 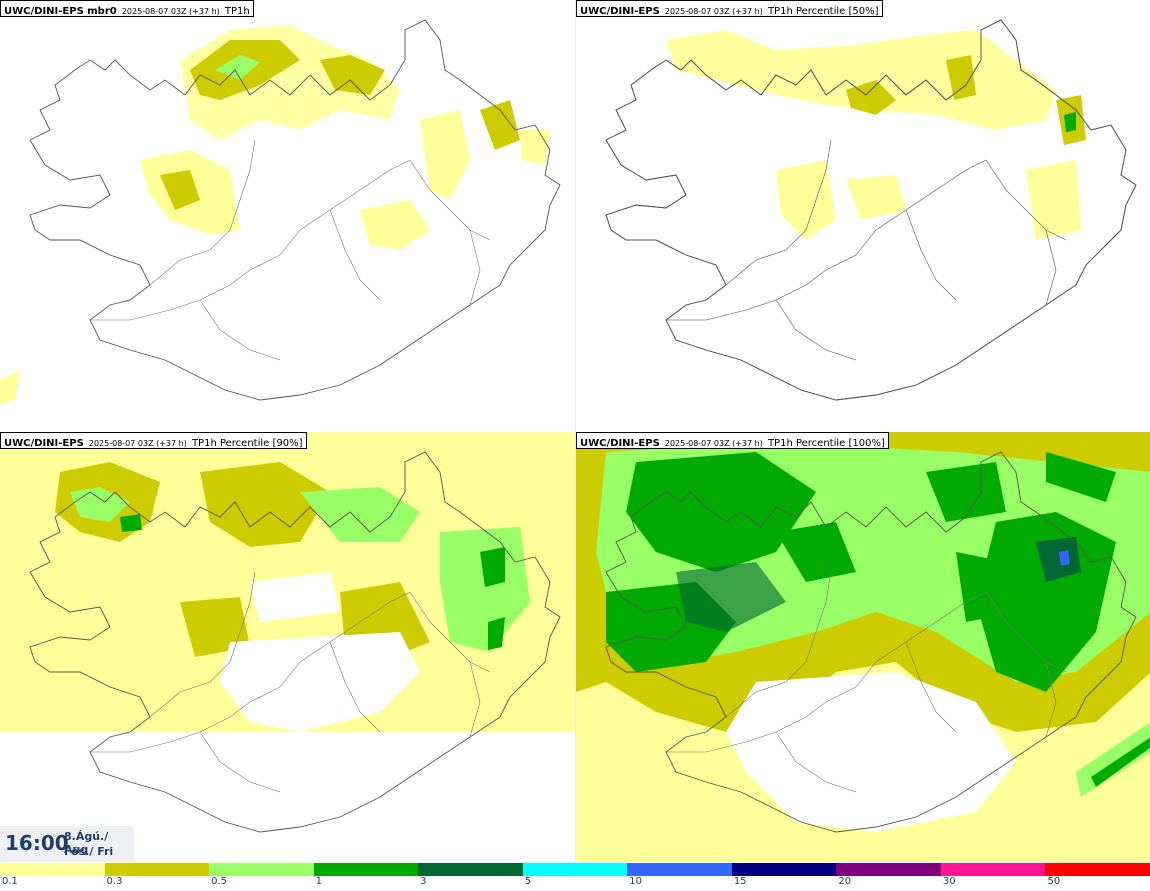 What do you see at coordinates (114, 881) in the screenshot?
I see `color-scale-label: 0.3` at bounding box center [114, 881].